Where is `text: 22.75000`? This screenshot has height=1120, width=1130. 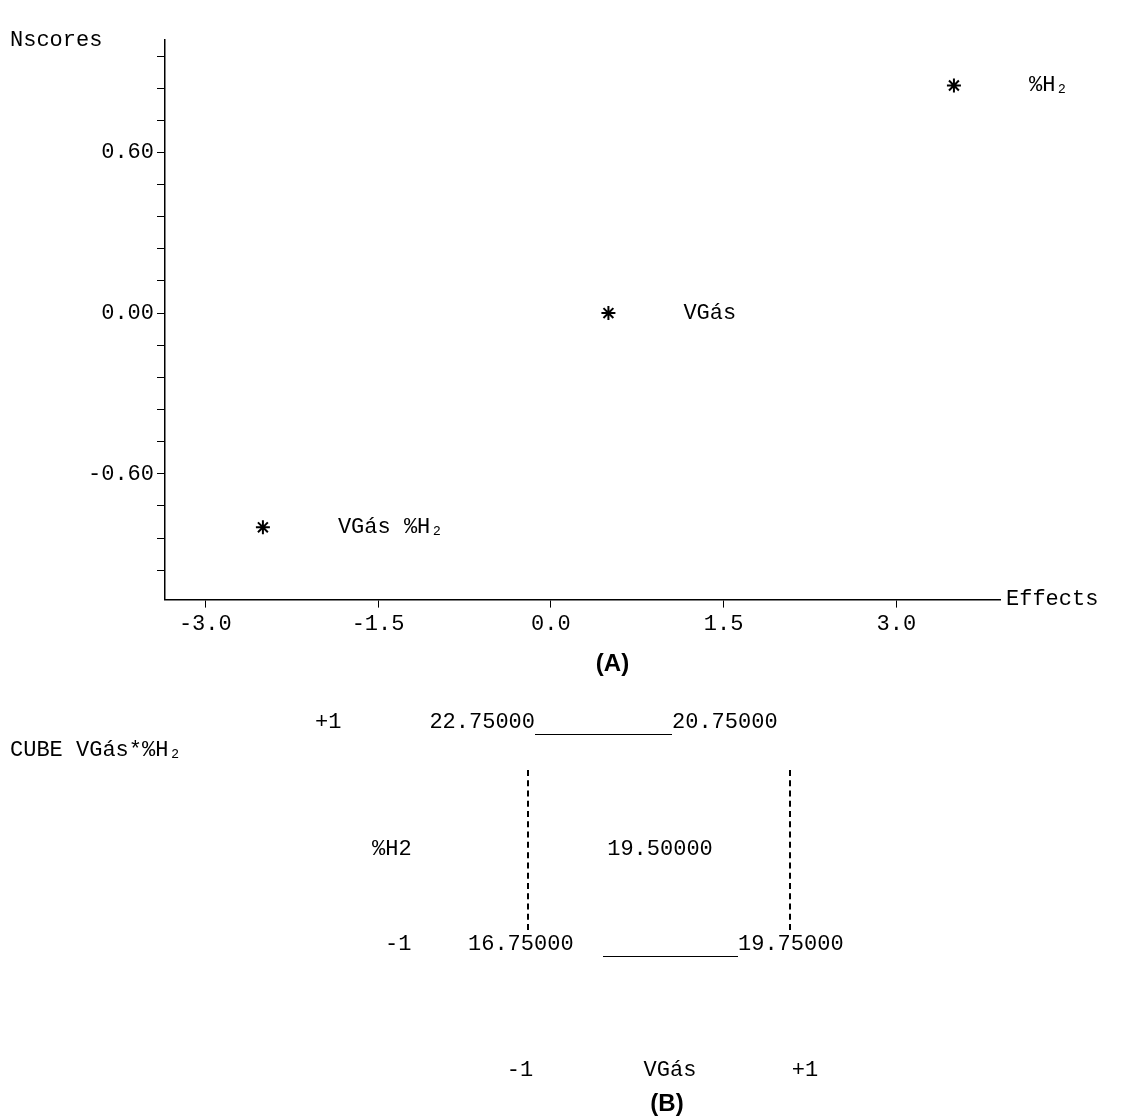
text: 22.75000 is located at coordinates (482, 722).